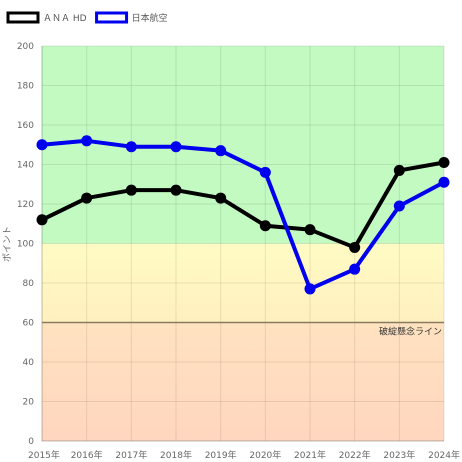  I want to click on y-tick-label: 20, so click(29, 403).